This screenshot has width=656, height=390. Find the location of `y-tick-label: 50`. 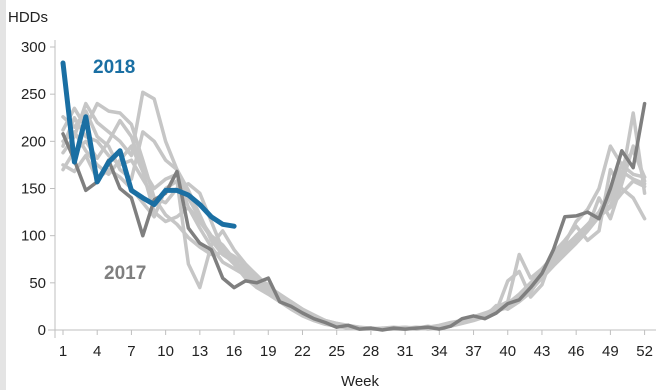

y-tick-label: 50 is located at coordinates (37, 283).